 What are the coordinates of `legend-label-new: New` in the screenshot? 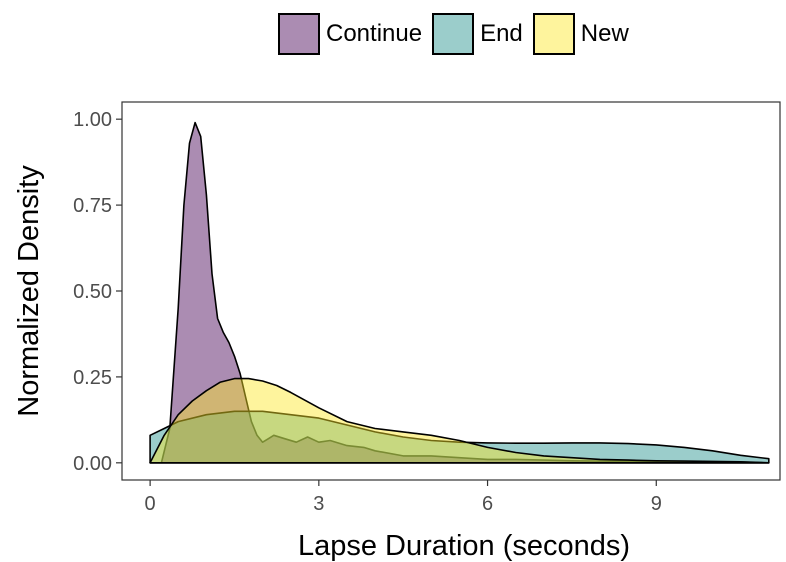 It's located at (604, 33).